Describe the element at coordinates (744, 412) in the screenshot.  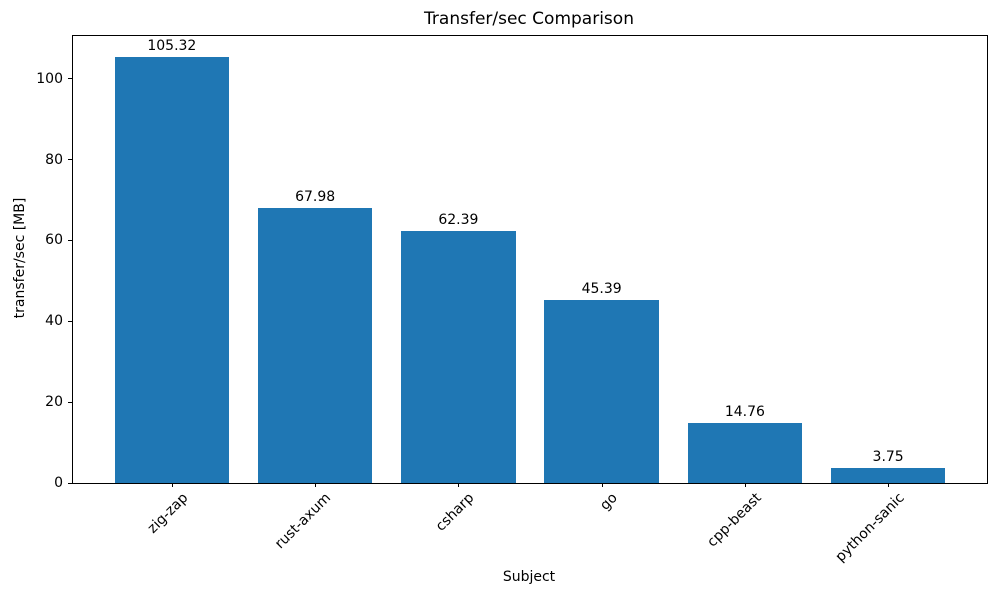
I see `bar-value-label: 14.76` at that location.